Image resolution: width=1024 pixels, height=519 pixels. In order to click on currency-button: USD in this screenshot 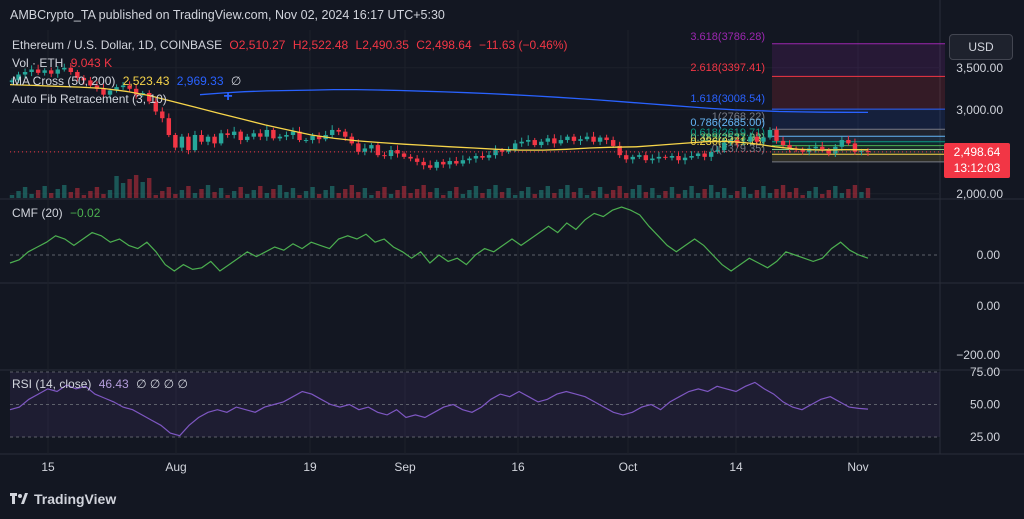, I will do `click(981, 47)`.